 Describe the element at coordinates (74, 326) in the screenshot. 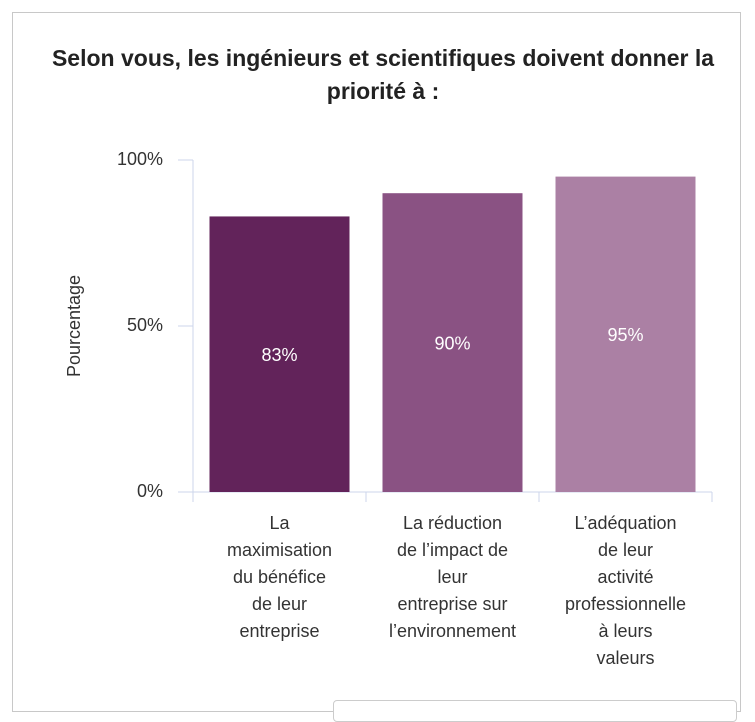

I see `y-axis-label: Pourcentage` at that location.